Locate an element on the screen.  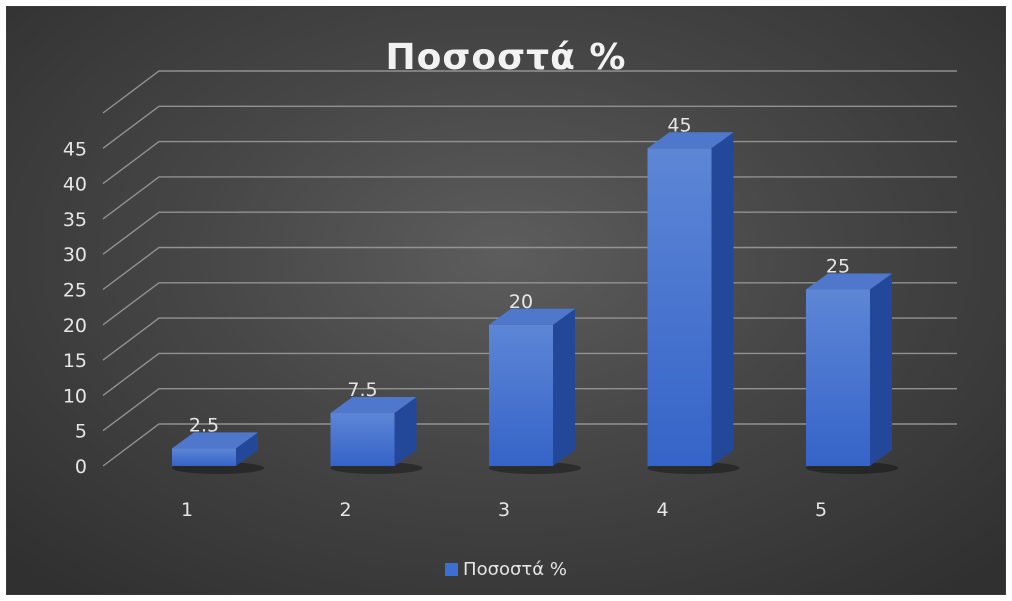
x-tick-label: 5 is located at coordinates (821, 510).